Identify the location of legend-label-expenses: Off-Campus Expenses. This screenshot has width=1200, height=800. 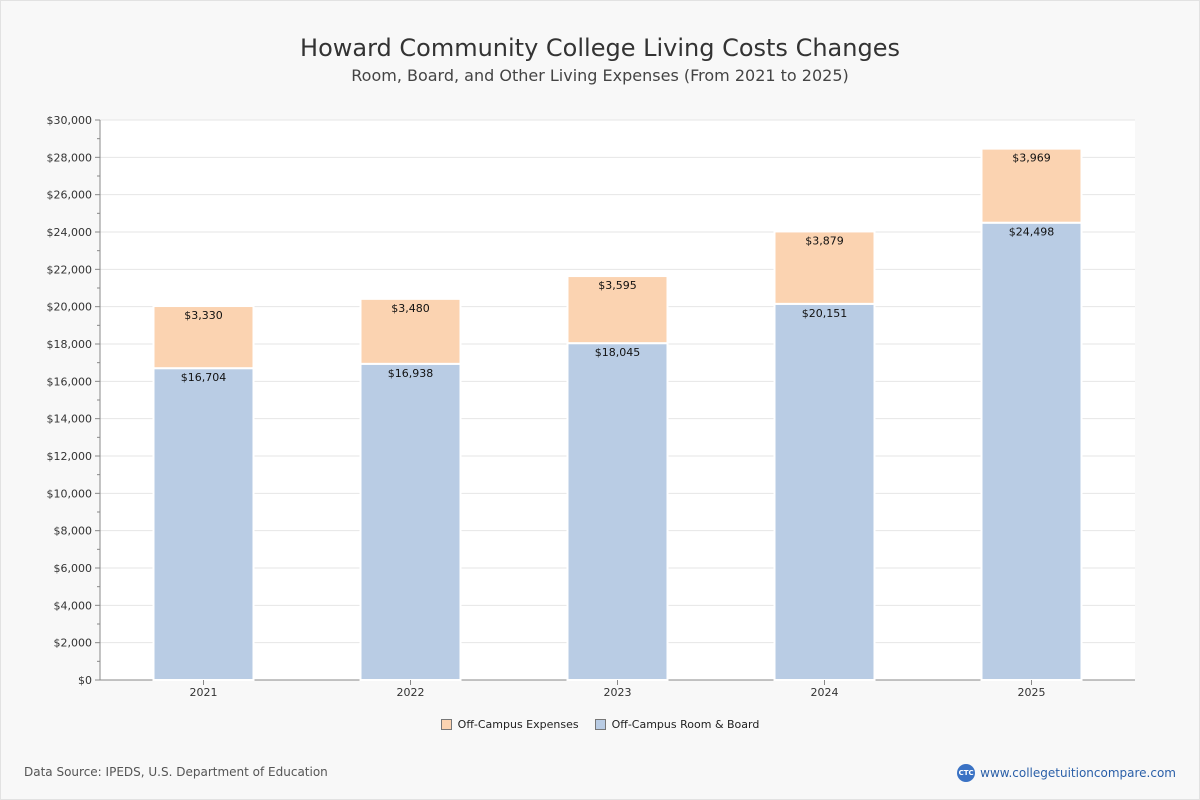
(518, 724).